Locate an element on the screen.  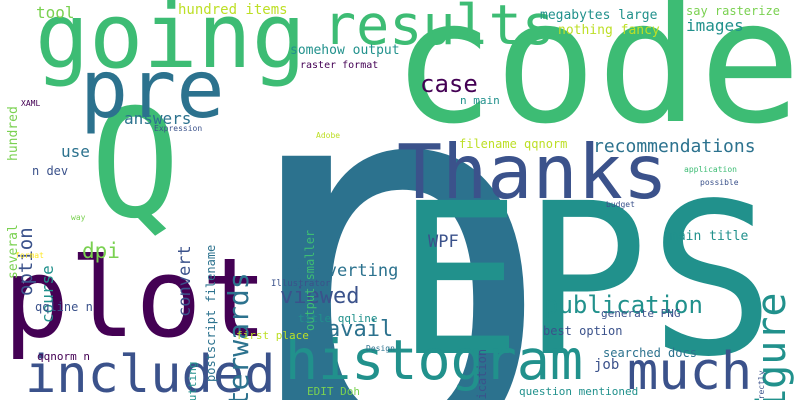
word-n-dev: n dev is located at coordinates (50, 171).